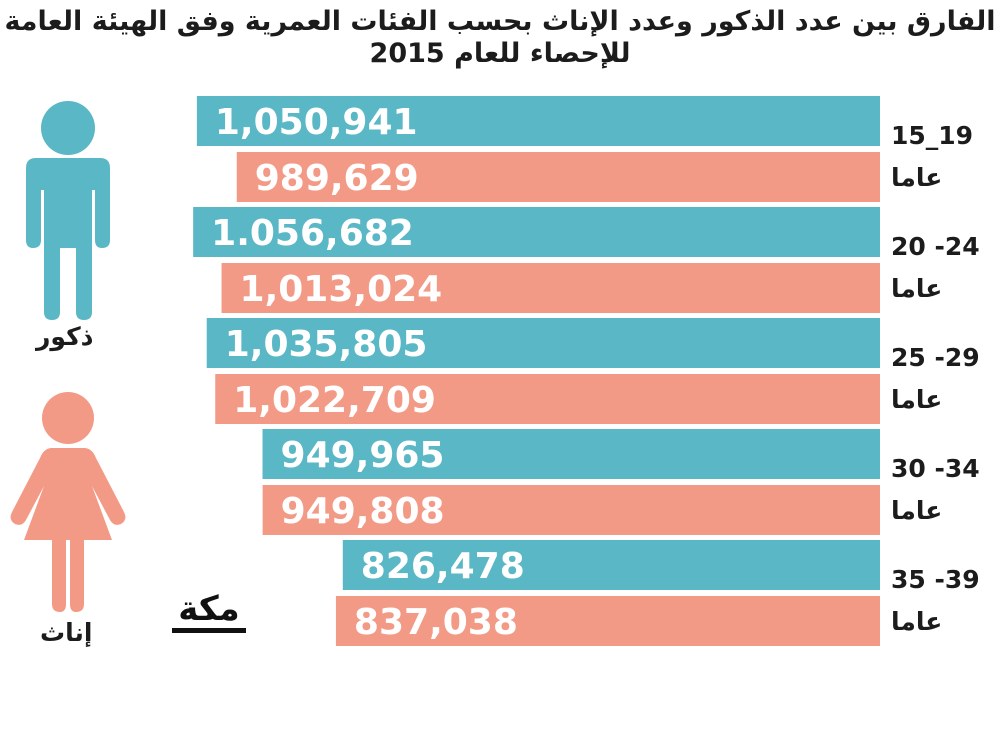 Image resolution: width=1000 pixels, height=750 pixels. What do you see at coordinates (916, 177) in the screenshot?
I see `age-group-unit-1: عاما` at bounding box center [916, 177].